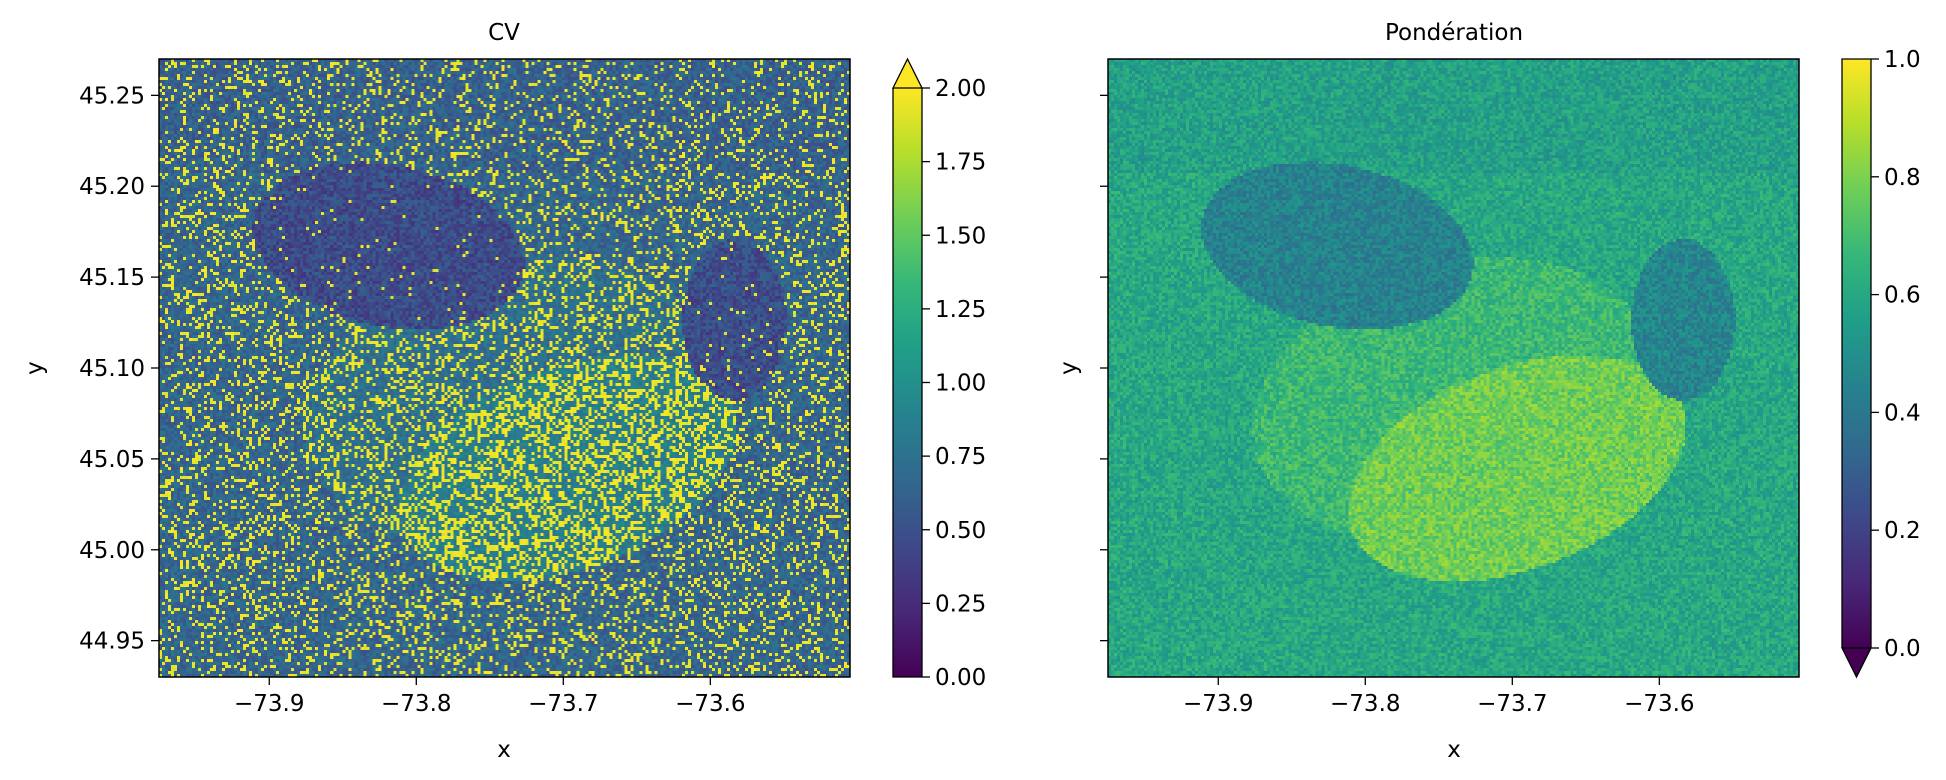 The width and height of the screenshot is (1946, 780). Describe the element at coordinates (112, 551) in the screenshot. I see `y-tick-label: 45.00` at that location.